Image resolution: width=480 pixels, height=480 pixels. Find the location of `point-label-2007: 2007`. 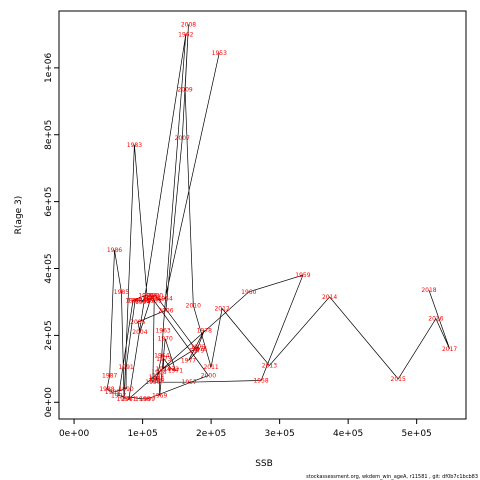

point-label-2007: 2007 is located at coordinates (182, 138).